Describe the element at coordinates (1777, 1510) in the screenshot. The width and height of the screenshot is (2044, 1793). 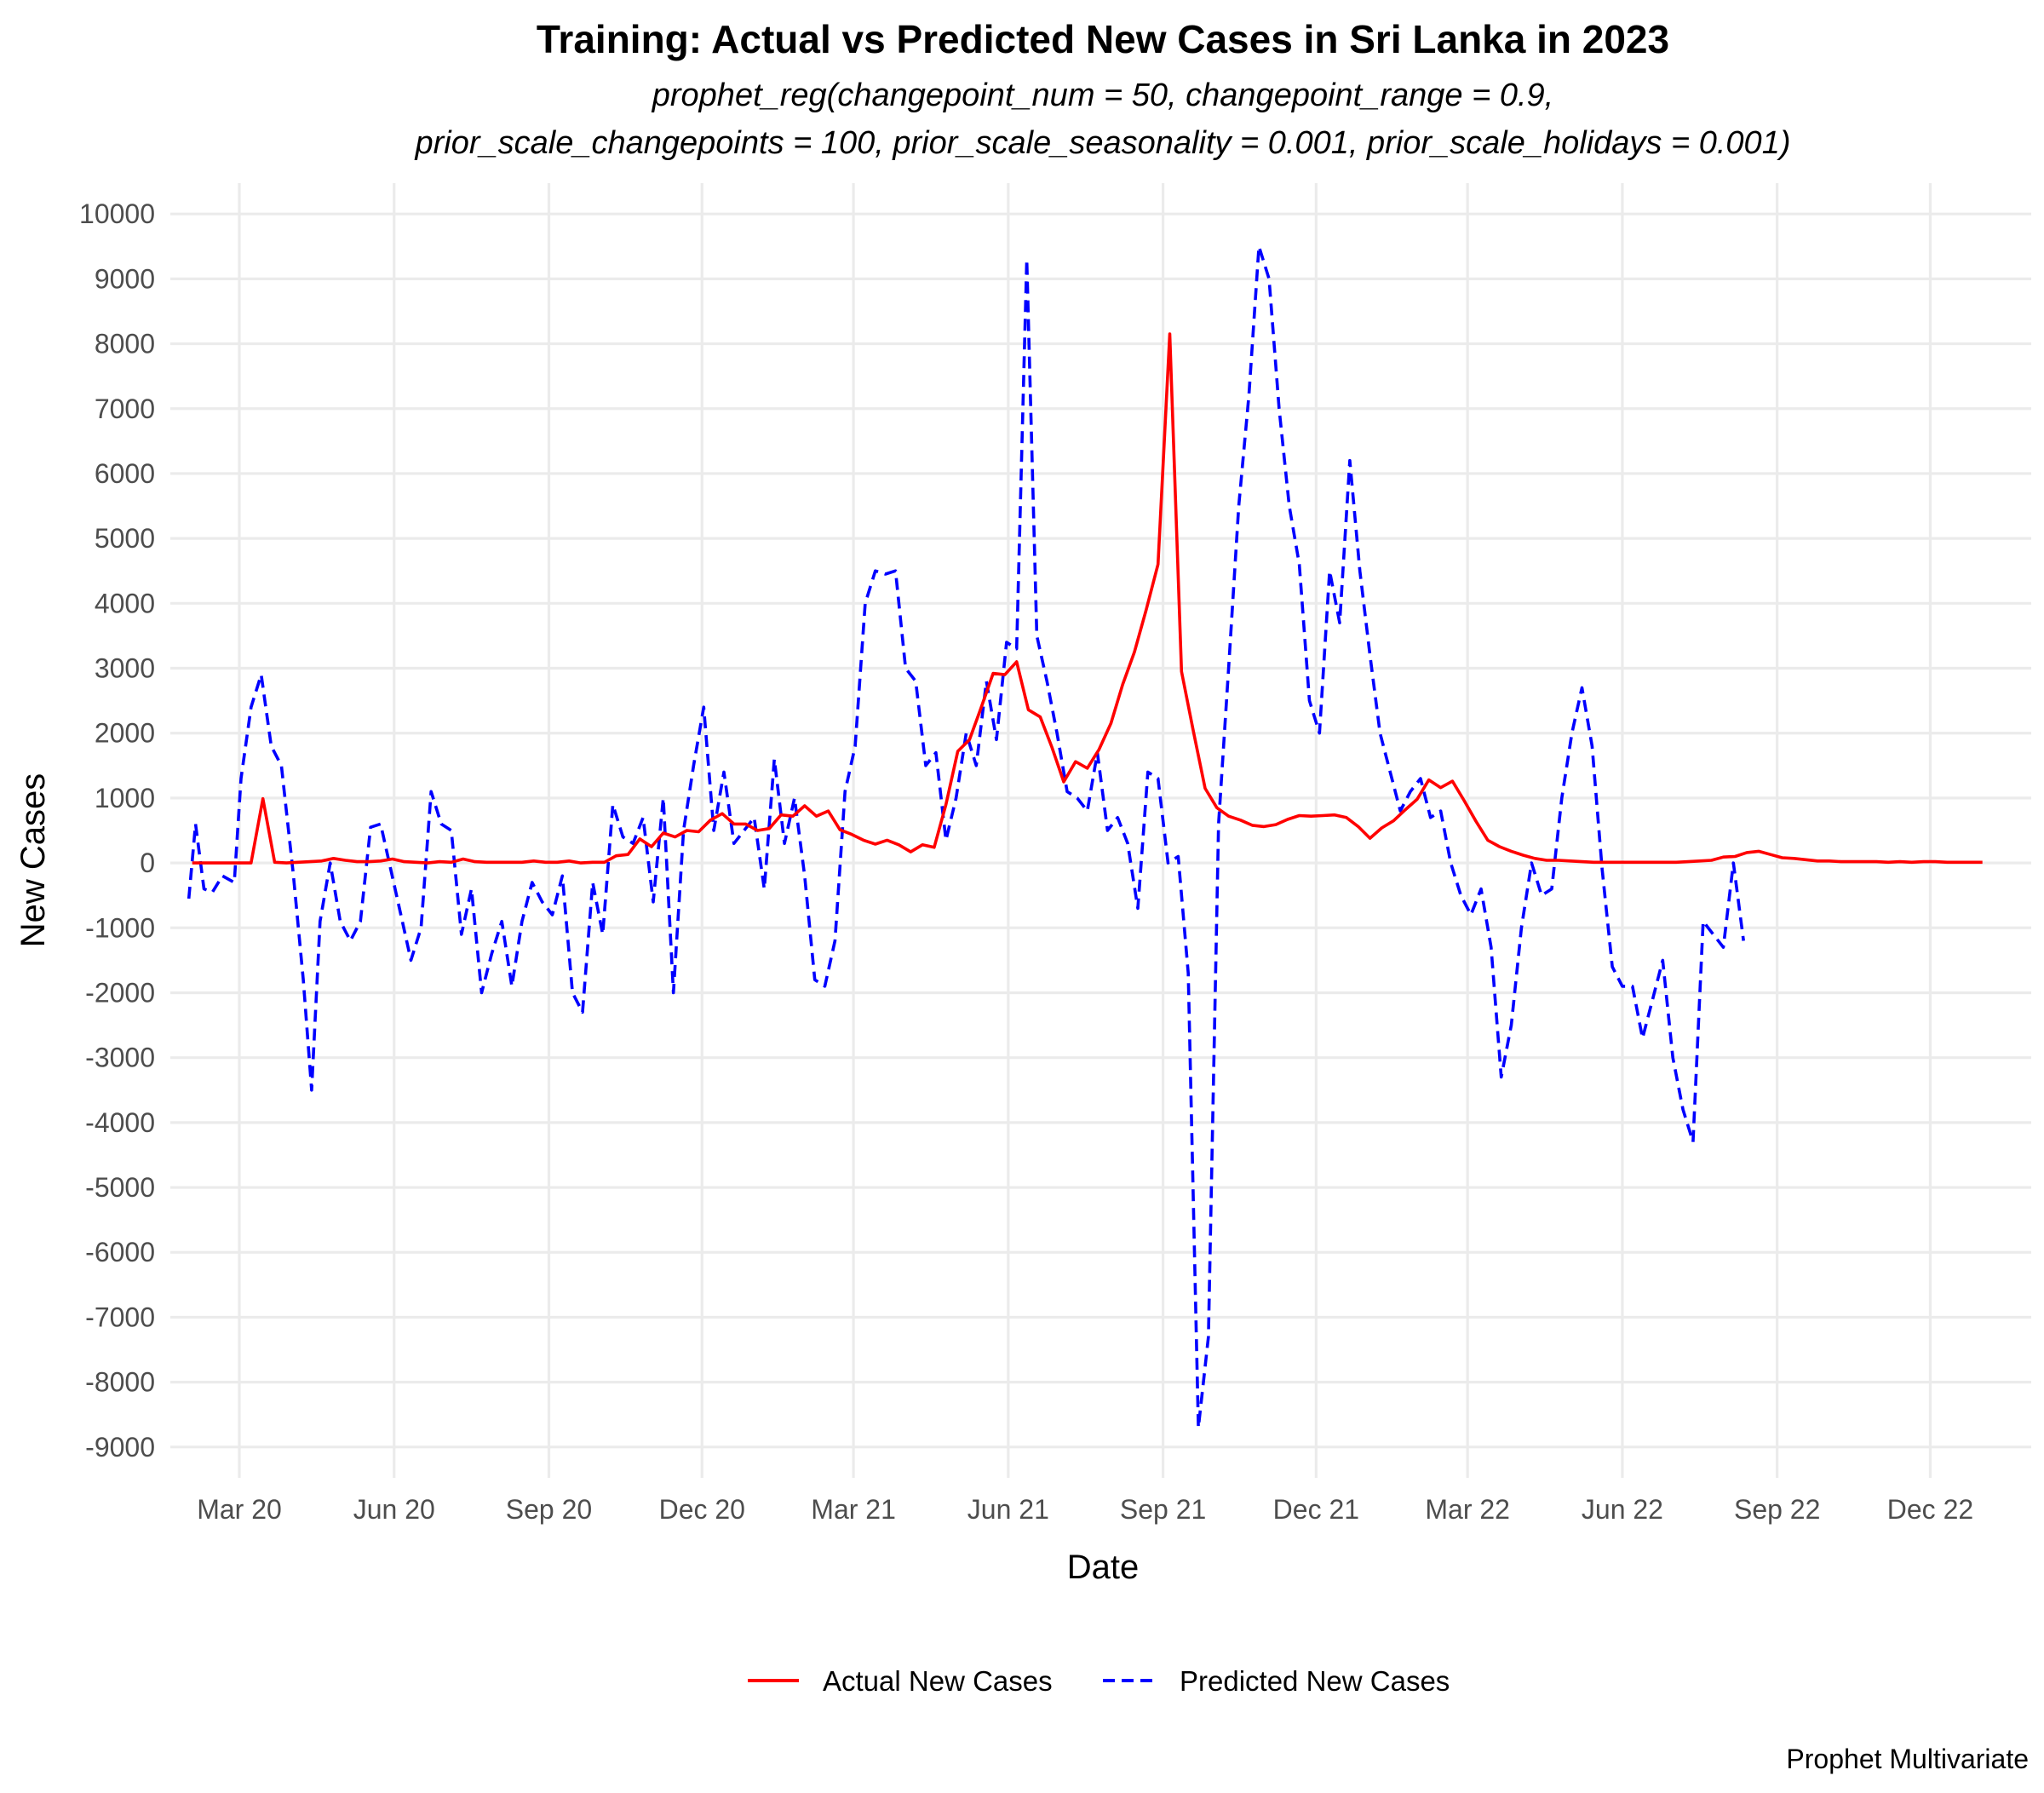
I see `x-tick-label: Sep 22` at that location.